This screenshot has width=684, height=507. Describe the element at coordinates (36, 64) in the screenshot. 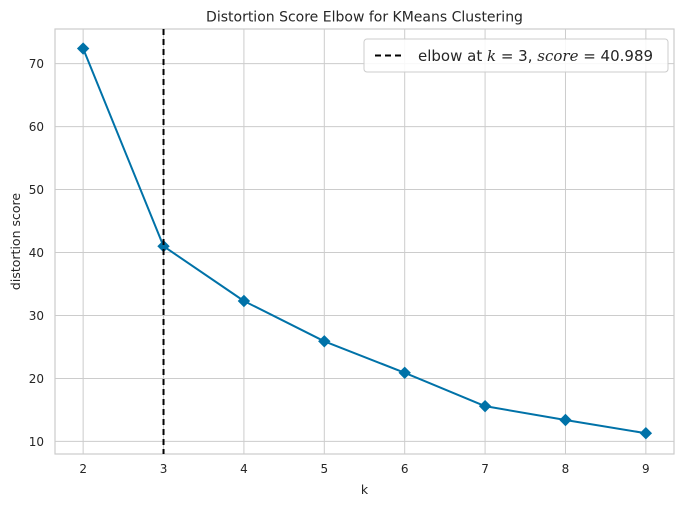

I see `y-tick-label: 70` at that location.